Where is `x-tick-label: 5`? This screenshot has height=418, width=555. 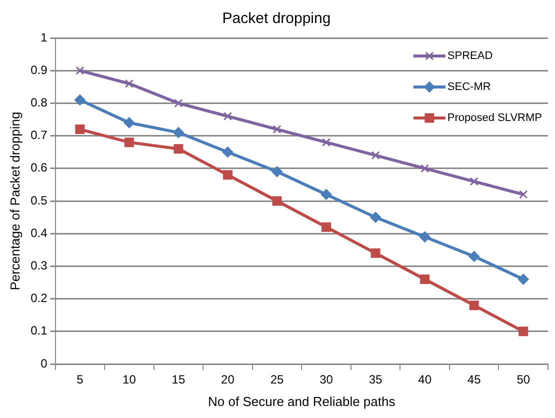 x-tick-label: 5 is located at coordinates (80, 379).